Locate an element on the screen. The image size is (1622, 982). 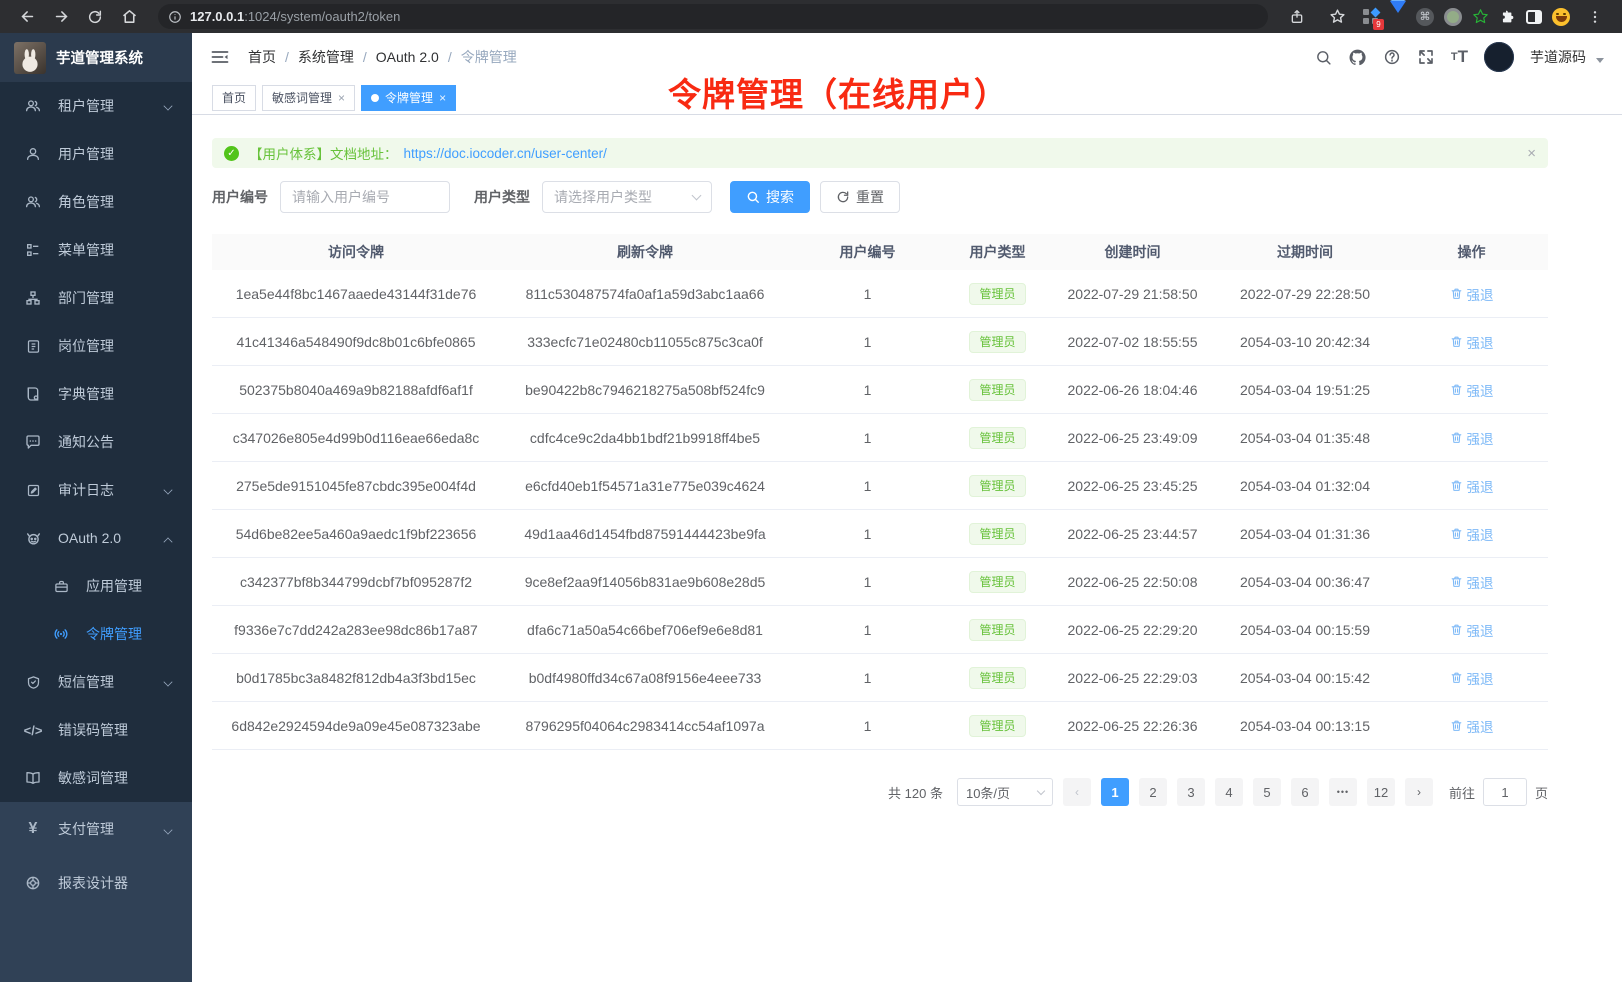
prev-page-button: ‹ is located at coordinates (1076, 792).